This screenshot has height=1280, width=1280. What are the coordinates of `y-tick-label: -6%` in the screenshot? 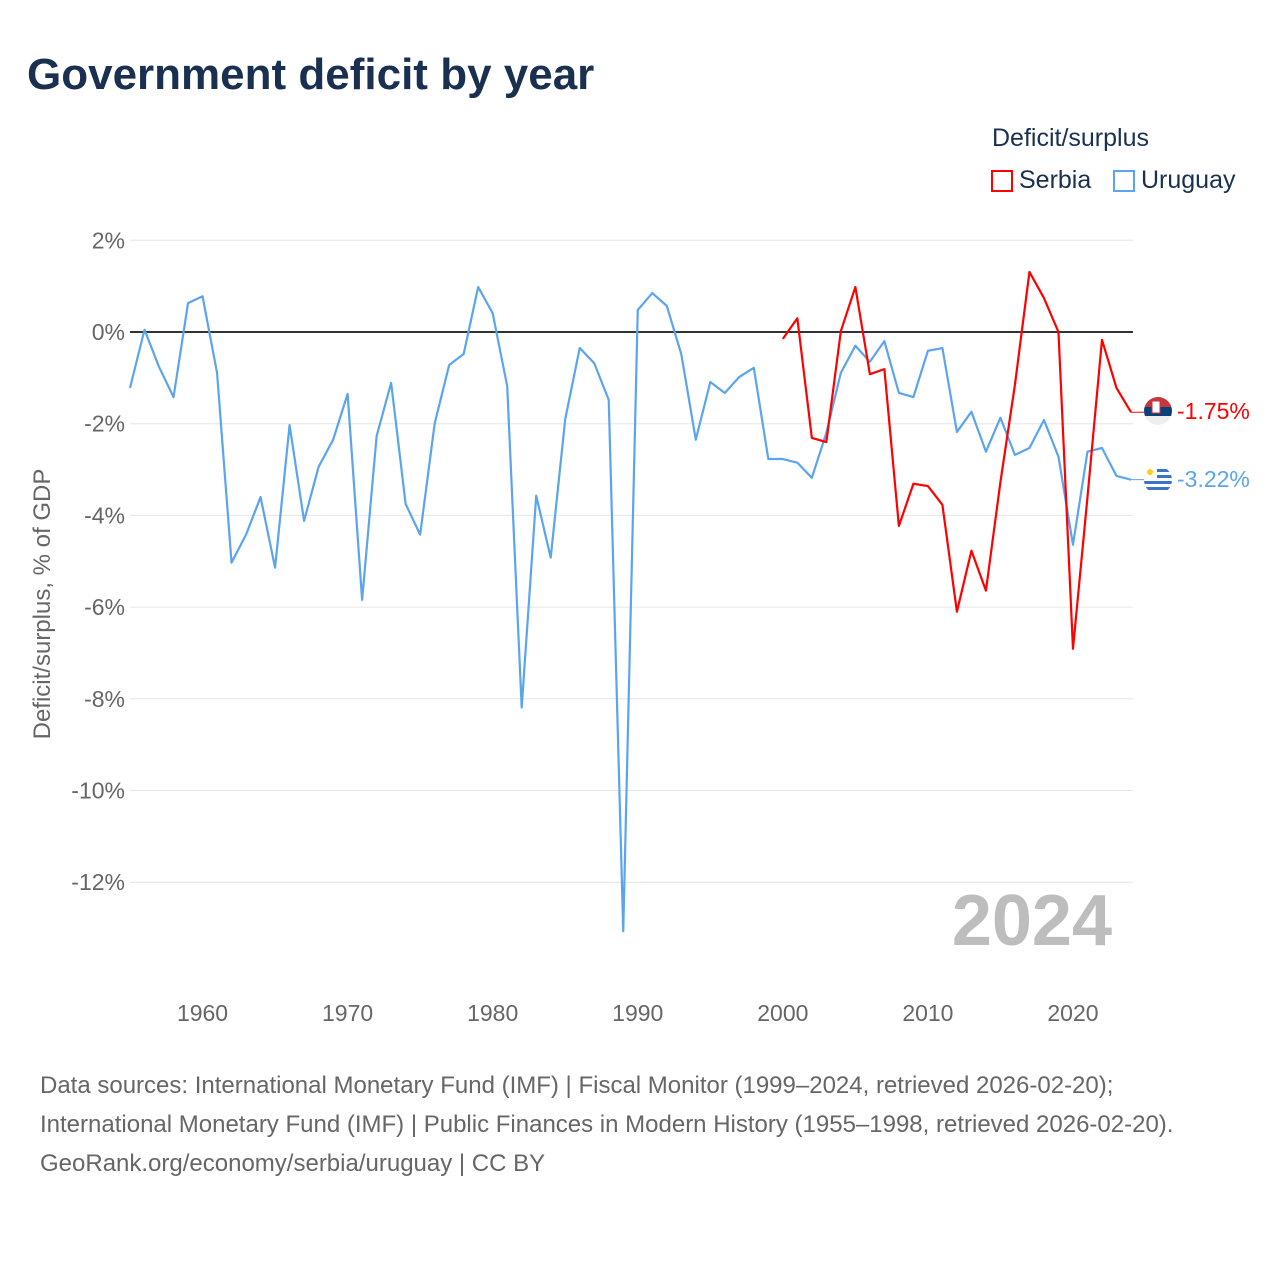 It's located at (104, 607).